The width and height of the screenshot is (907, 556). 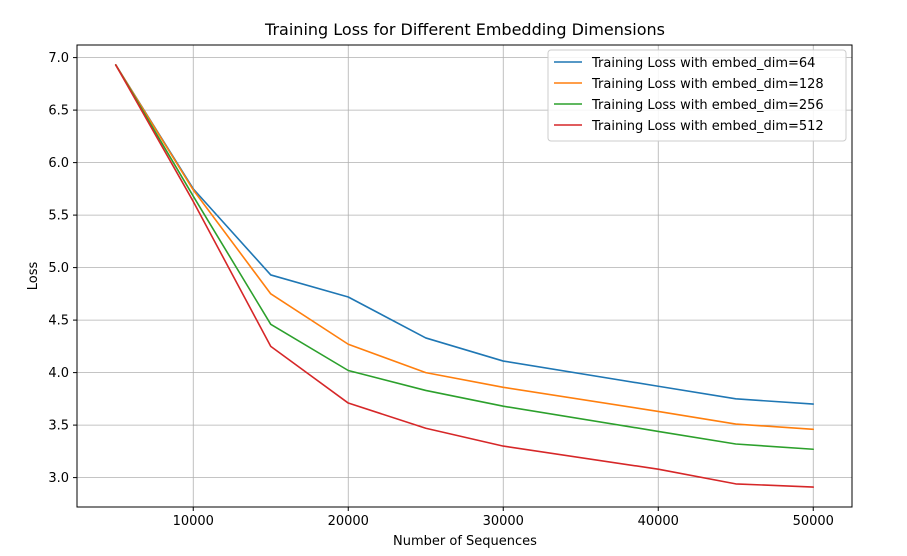 I want to click on y-axis-label: Loss, so click(x=33, y=276).